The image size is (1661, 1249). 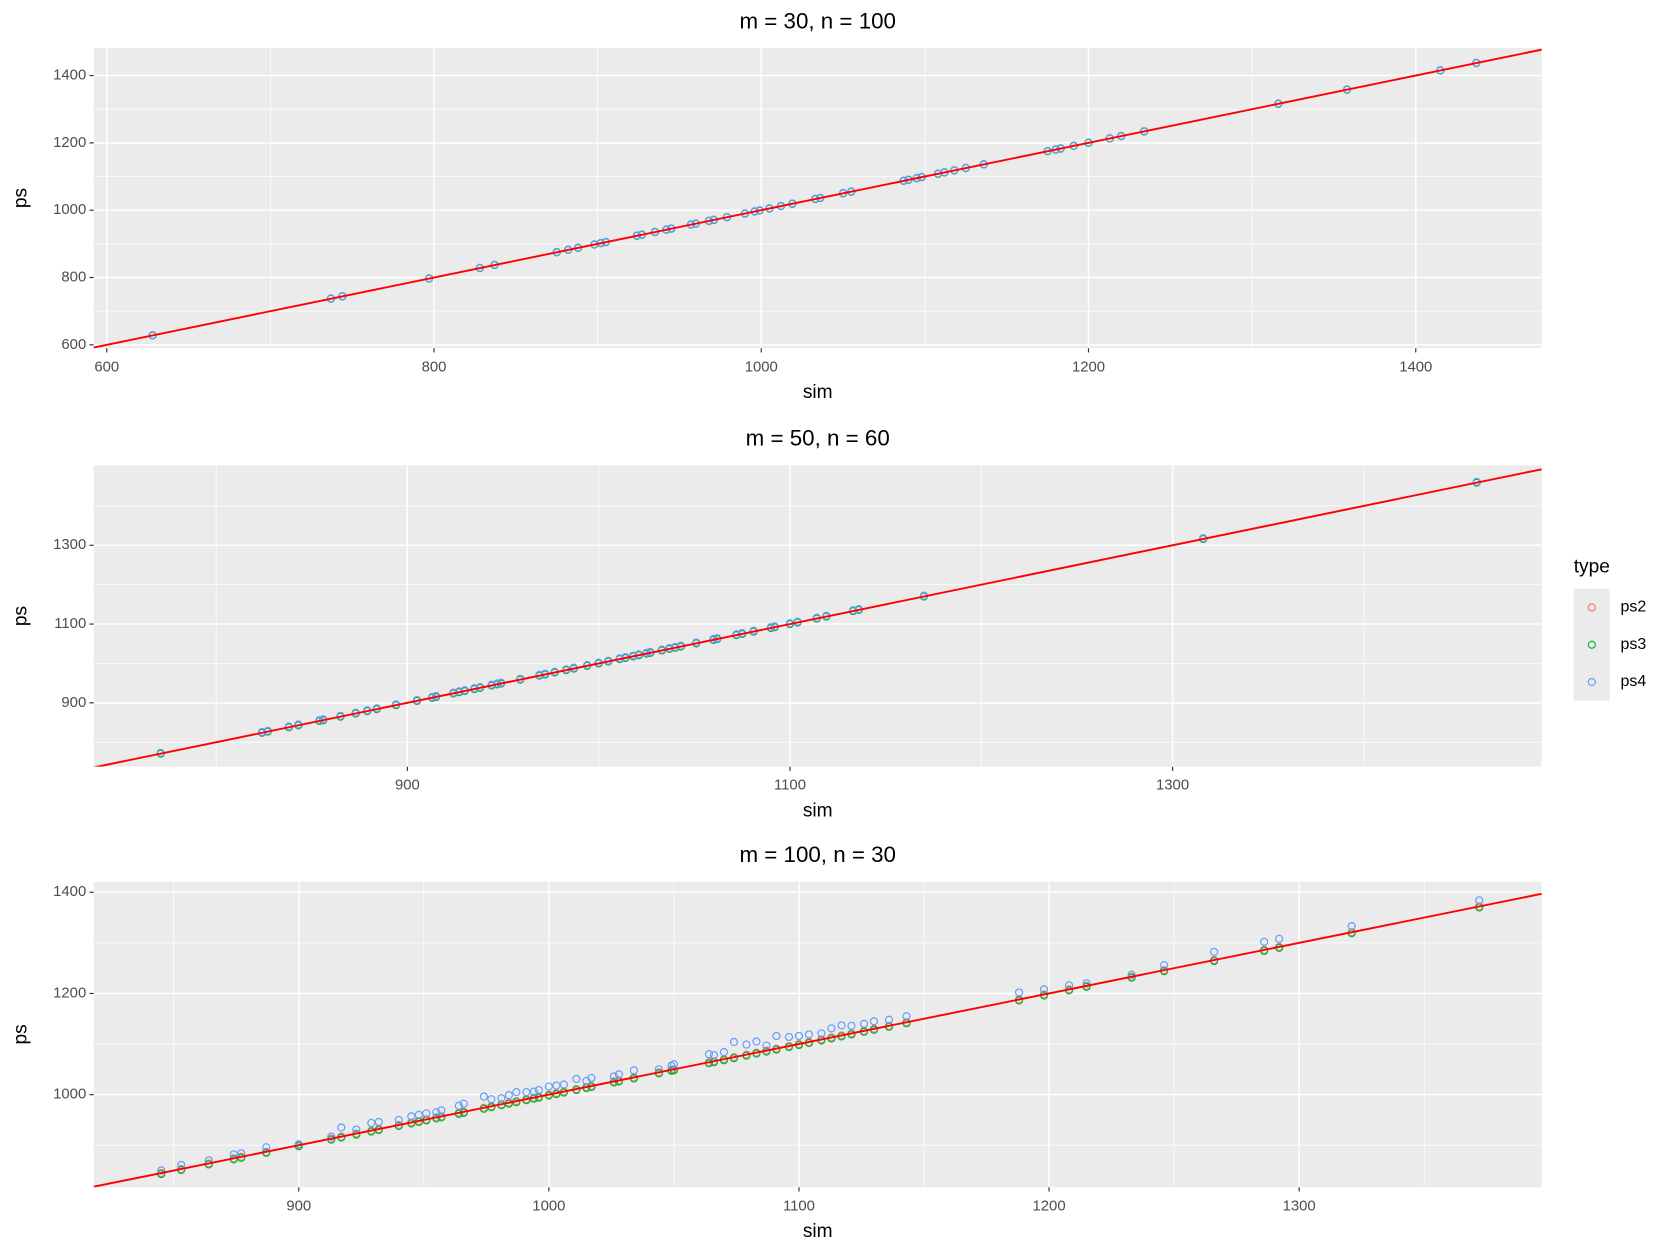 What do you see at coordinates (1634, 644) in the screenshot?
I see `legend-label: ps3` at bounding box center [1634, 644].